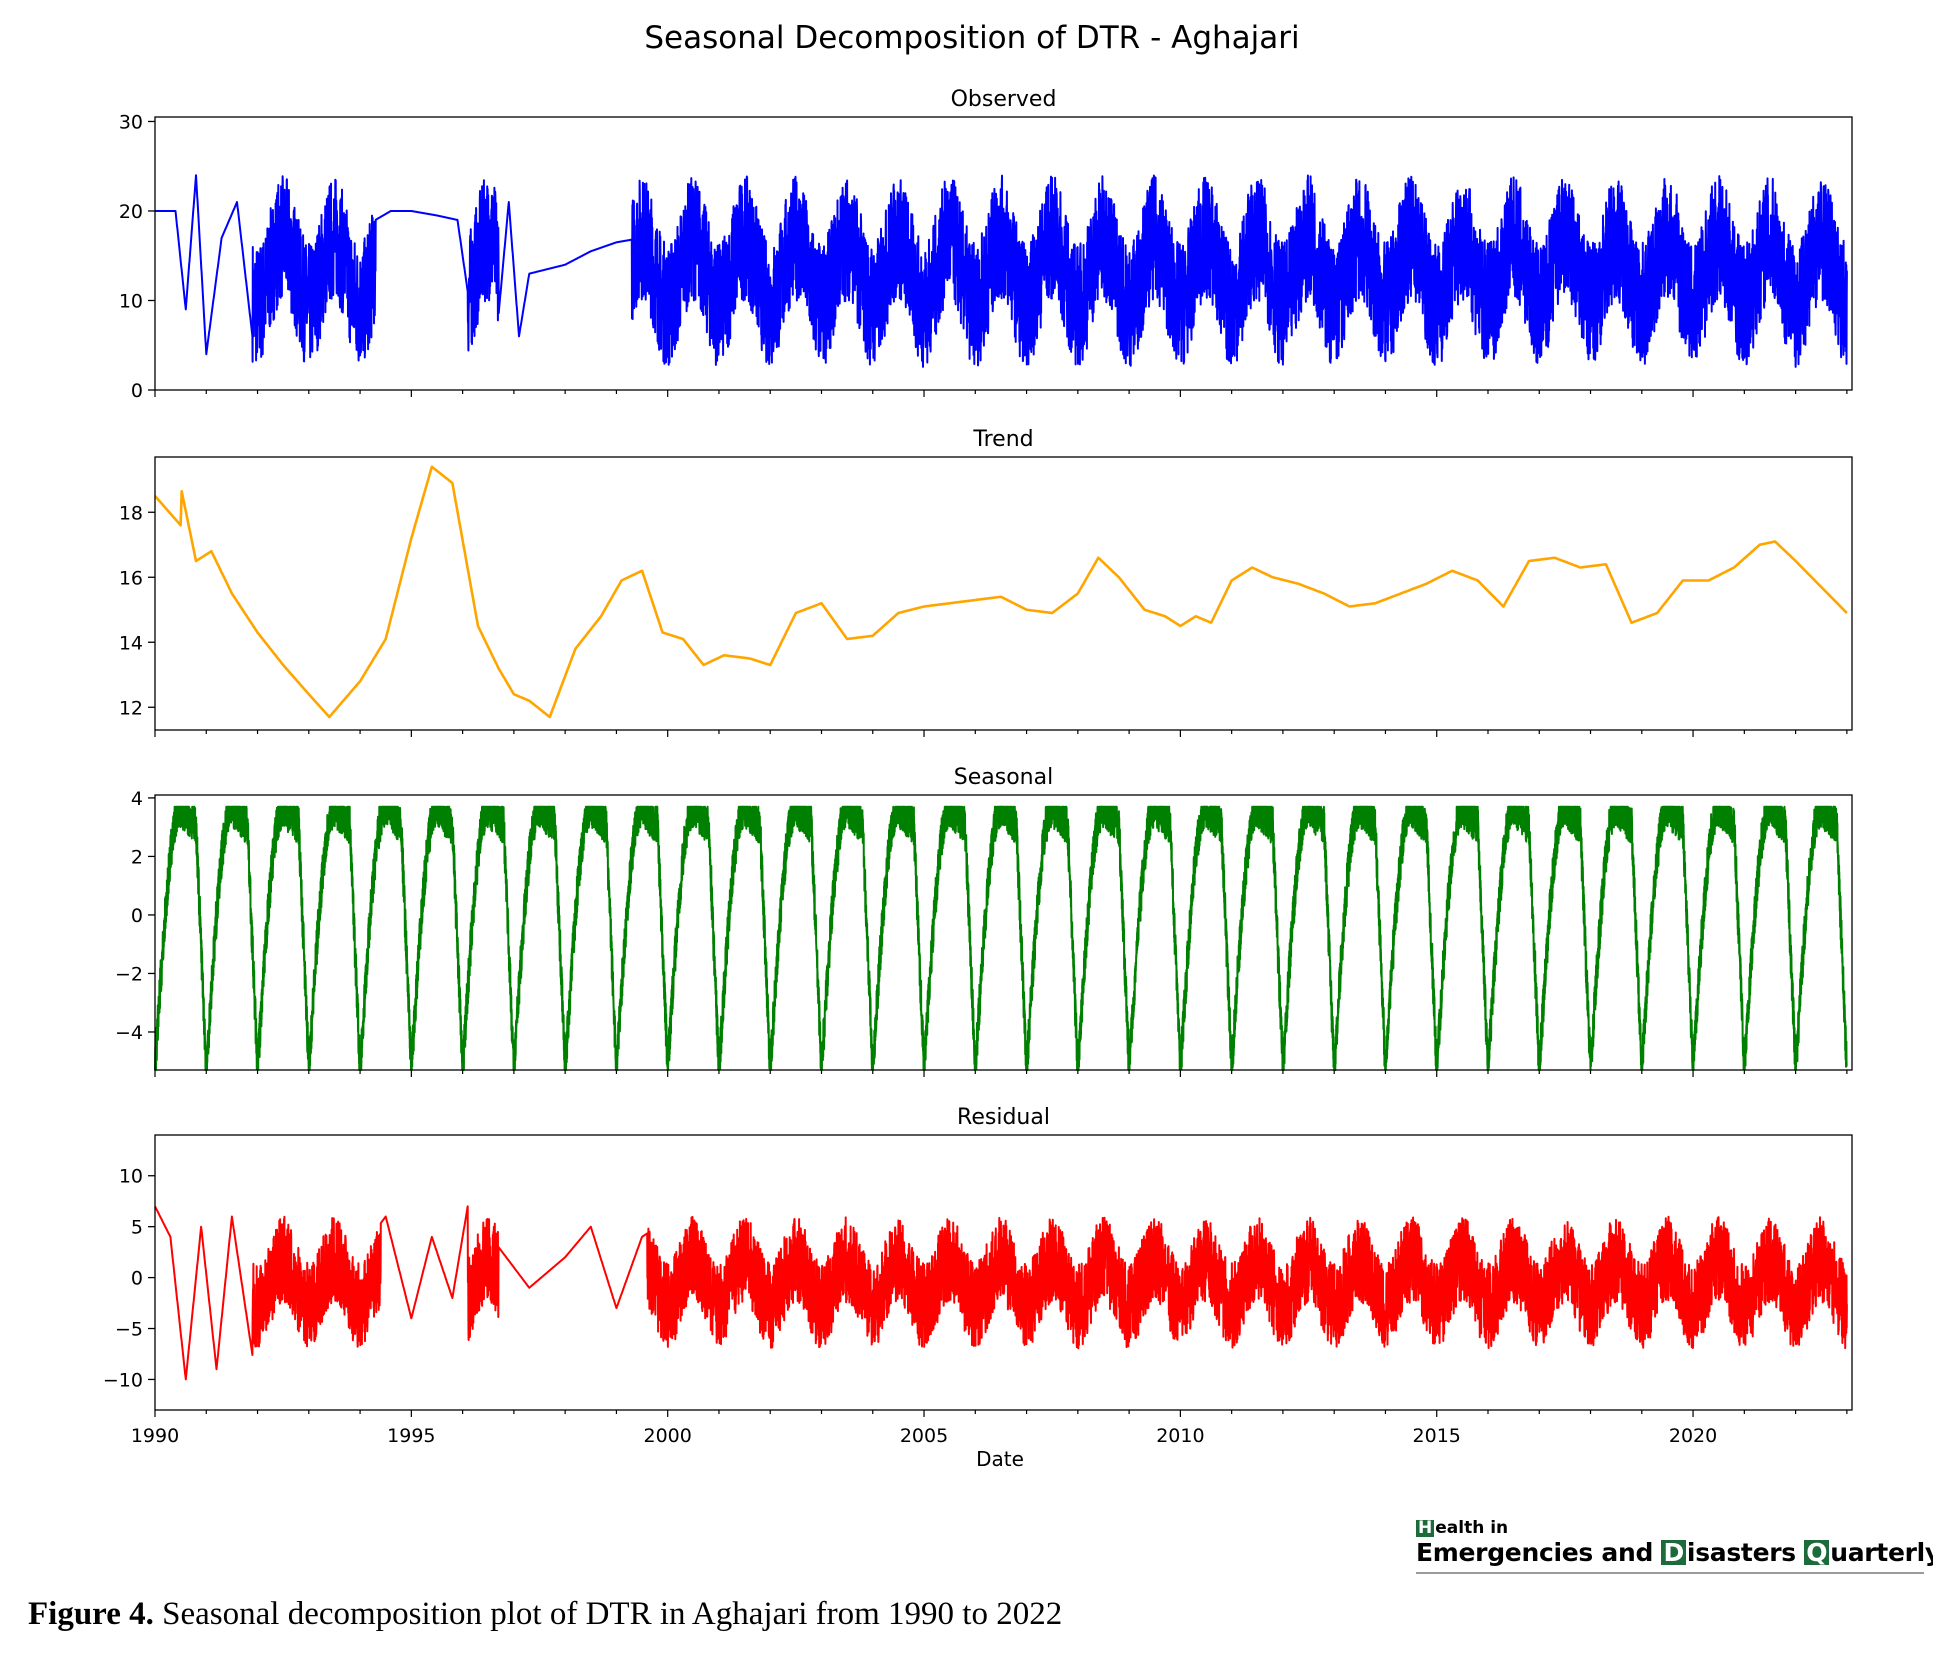  What do you see at coordinates (1004, 99) in the screenshot?
I see `panel-title: Observed` at bounding box center [1004, 99].